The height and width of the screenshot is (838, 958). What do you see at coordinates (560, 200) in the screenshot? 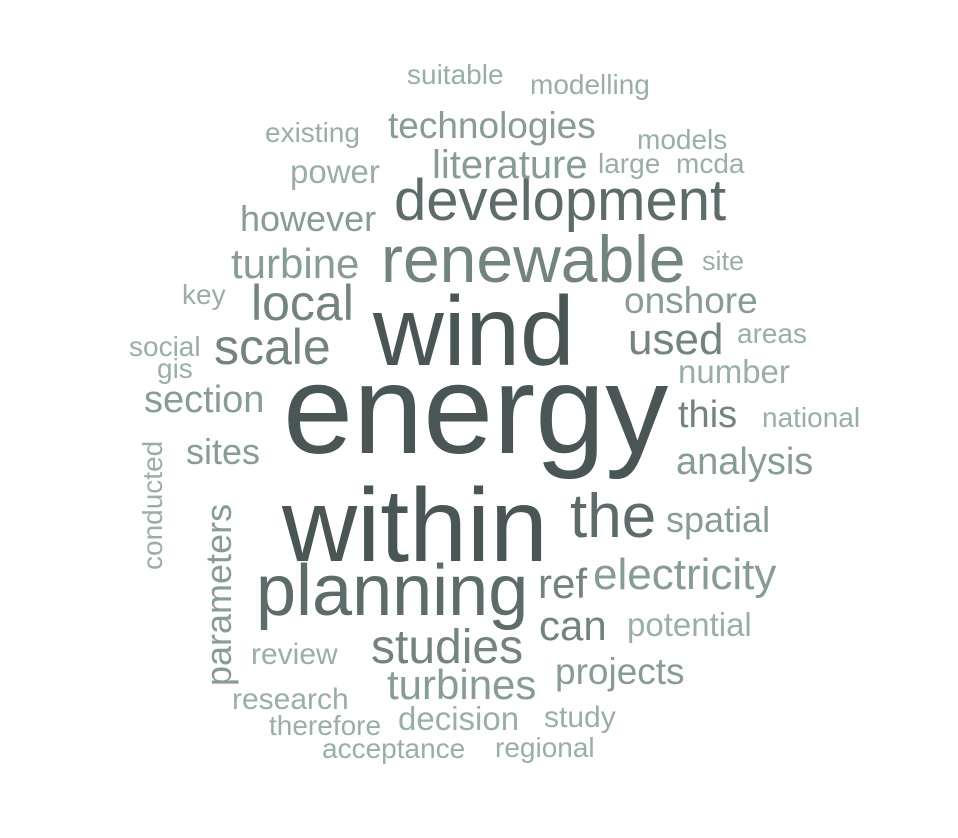
I see `word-development: development` at bounding box center [560, 200].